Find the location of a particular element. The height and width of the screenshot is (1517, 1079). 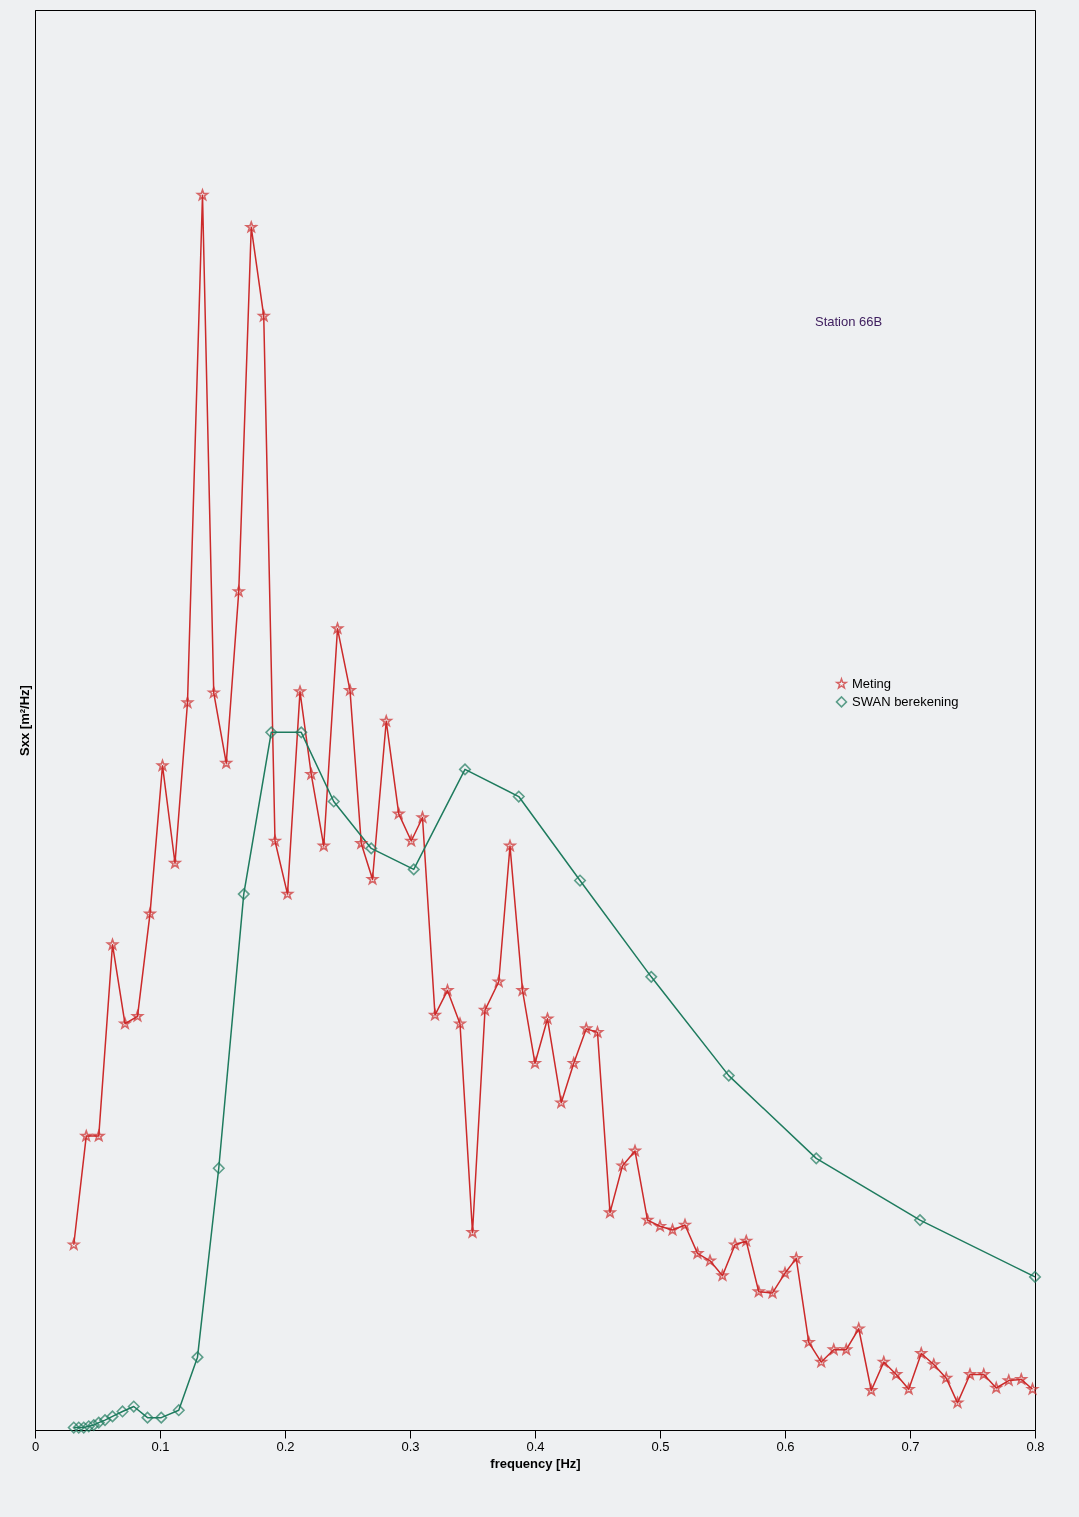

legend-label: SWAN berekening is located at coordinates (905, 701).